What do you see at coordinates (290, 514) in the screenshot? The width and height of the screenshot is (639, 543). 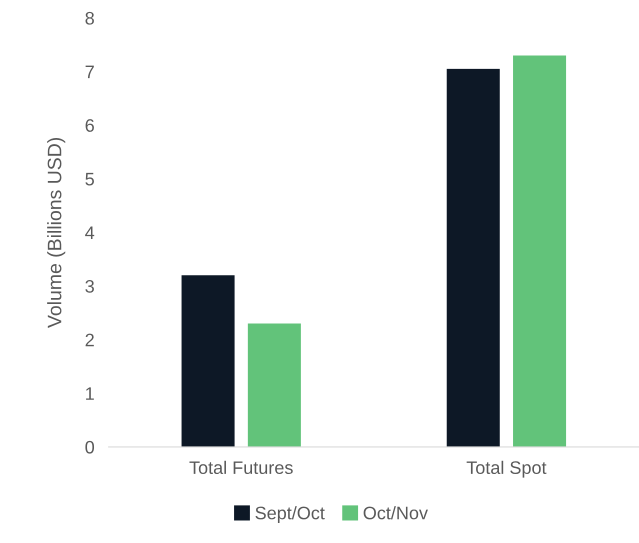 I see `legend-label: Sept/Oct` at bounding box center [290, 514].